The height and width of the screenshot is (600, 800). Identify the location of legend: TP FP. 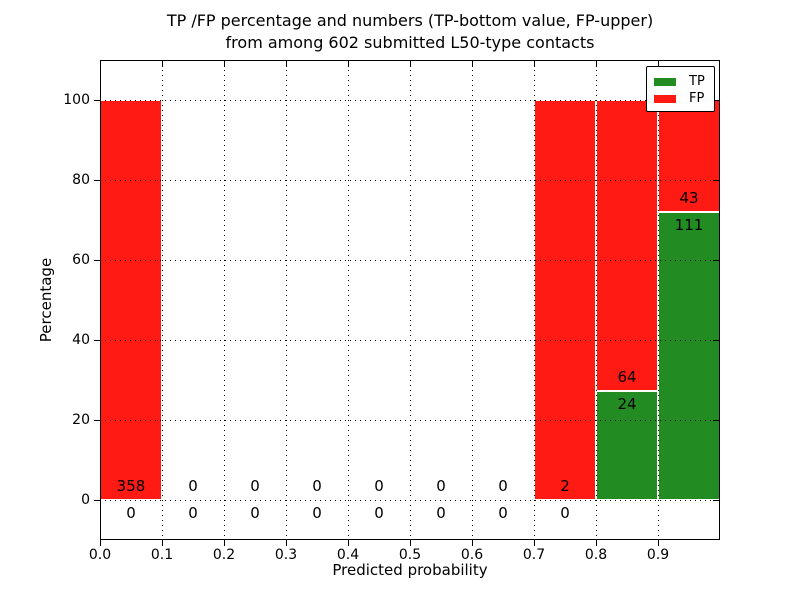
(680, 89).